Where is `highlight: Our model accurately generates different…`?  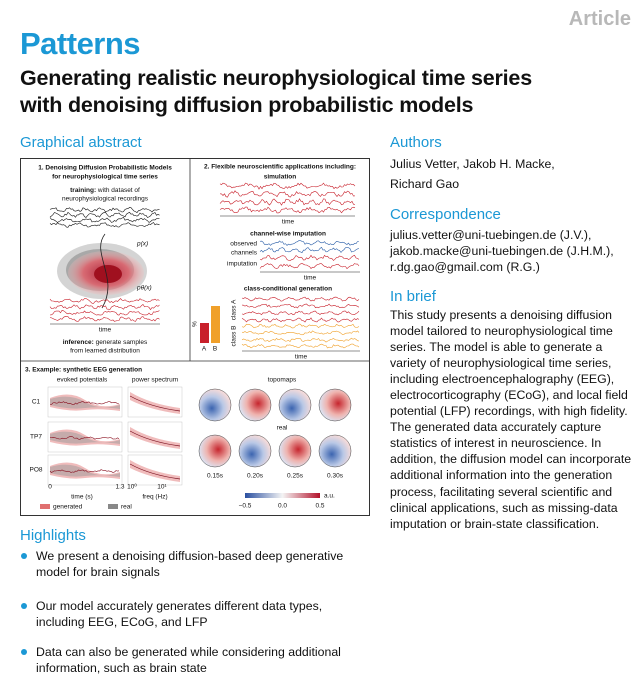
highlight: Our model accurately generates different… is located at coordinates (192, 614).